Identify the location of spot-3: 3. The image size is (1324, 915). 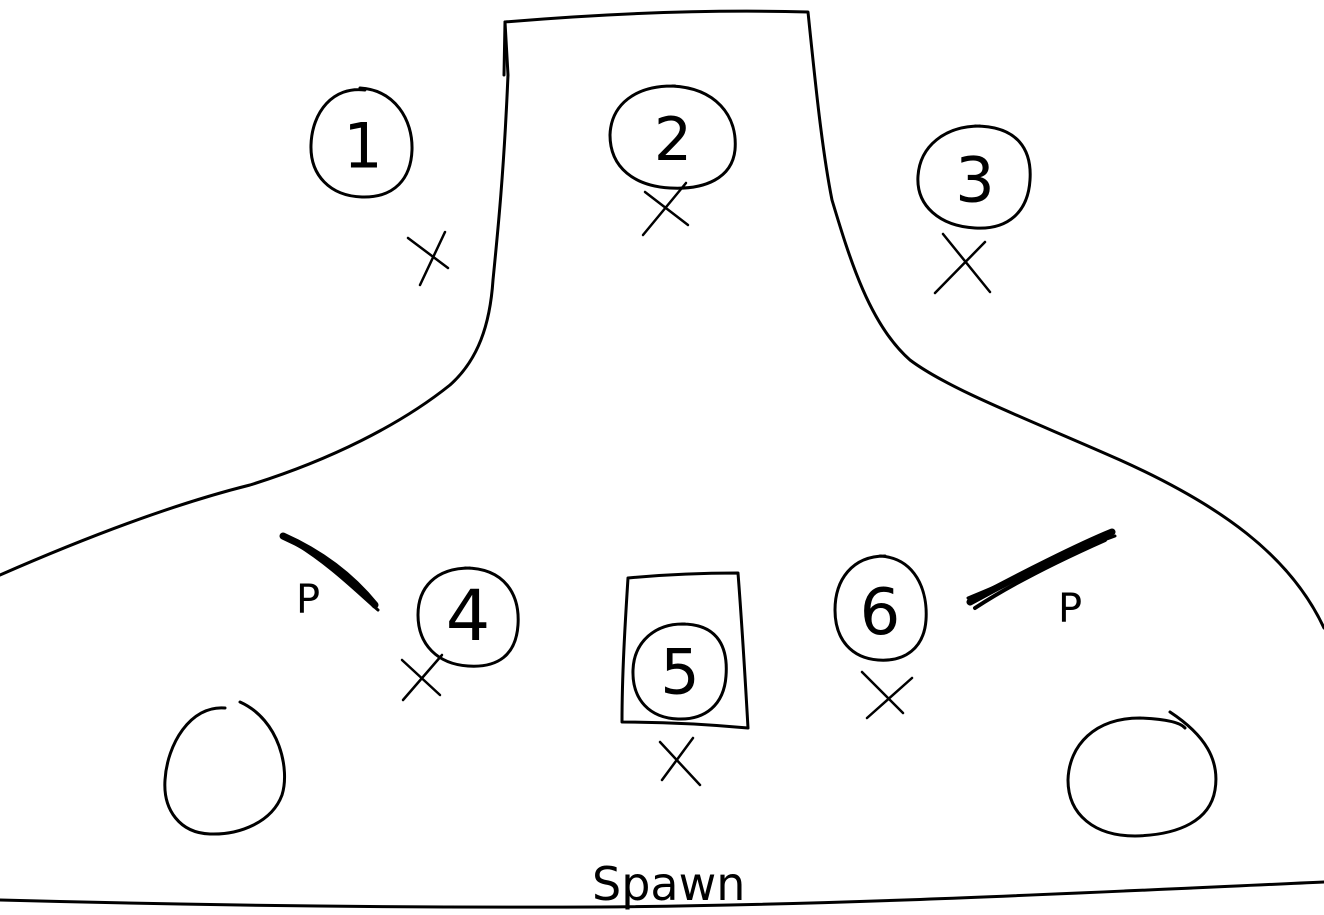
(974, 177).